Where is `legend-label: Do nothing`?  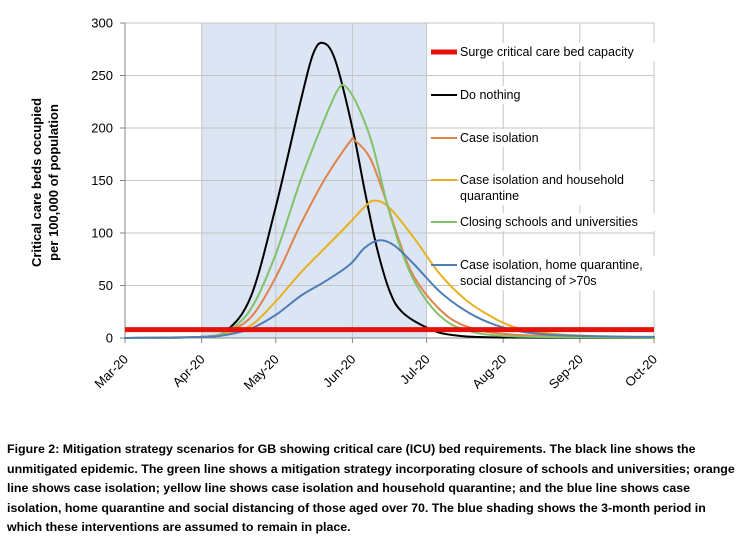
legend-label: Do nothing is located at coordinates (490, 95).